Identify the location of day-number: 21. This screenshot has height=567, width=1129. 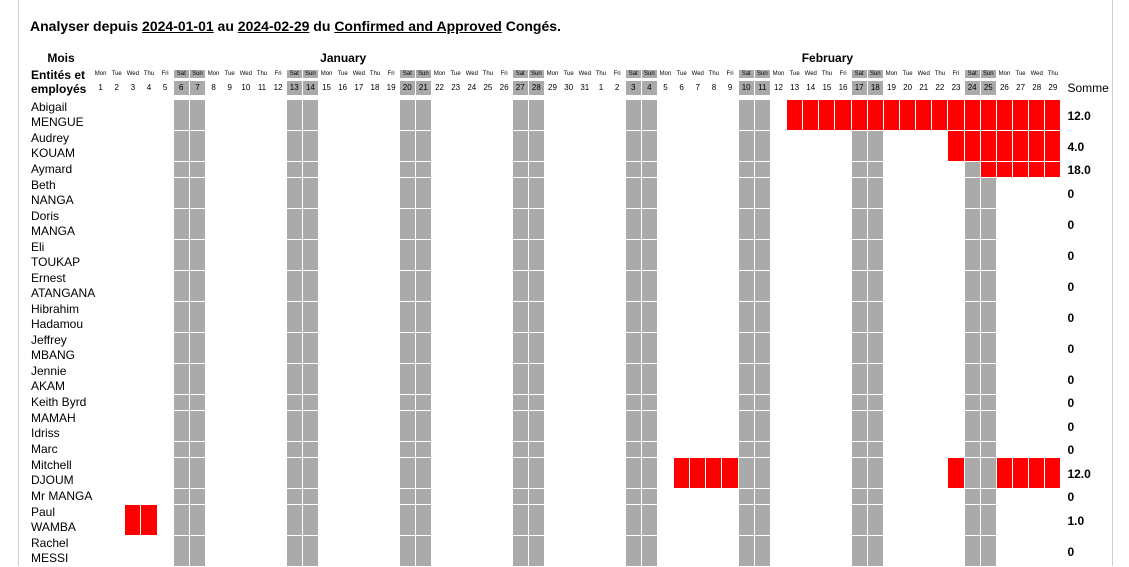
(423, 88).